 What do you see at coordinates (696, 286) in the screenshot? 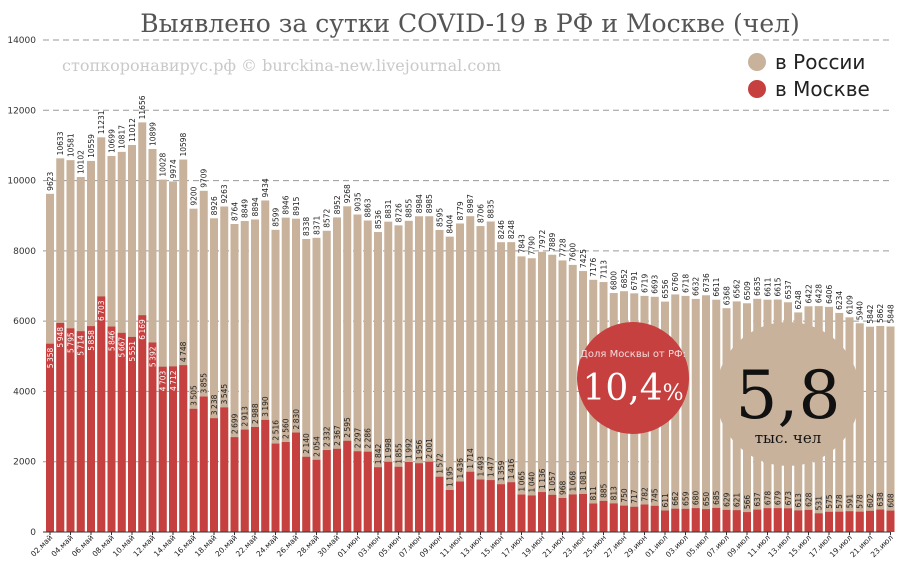
I see `value-label-russia: 6632` at bounding box center [696, 286].